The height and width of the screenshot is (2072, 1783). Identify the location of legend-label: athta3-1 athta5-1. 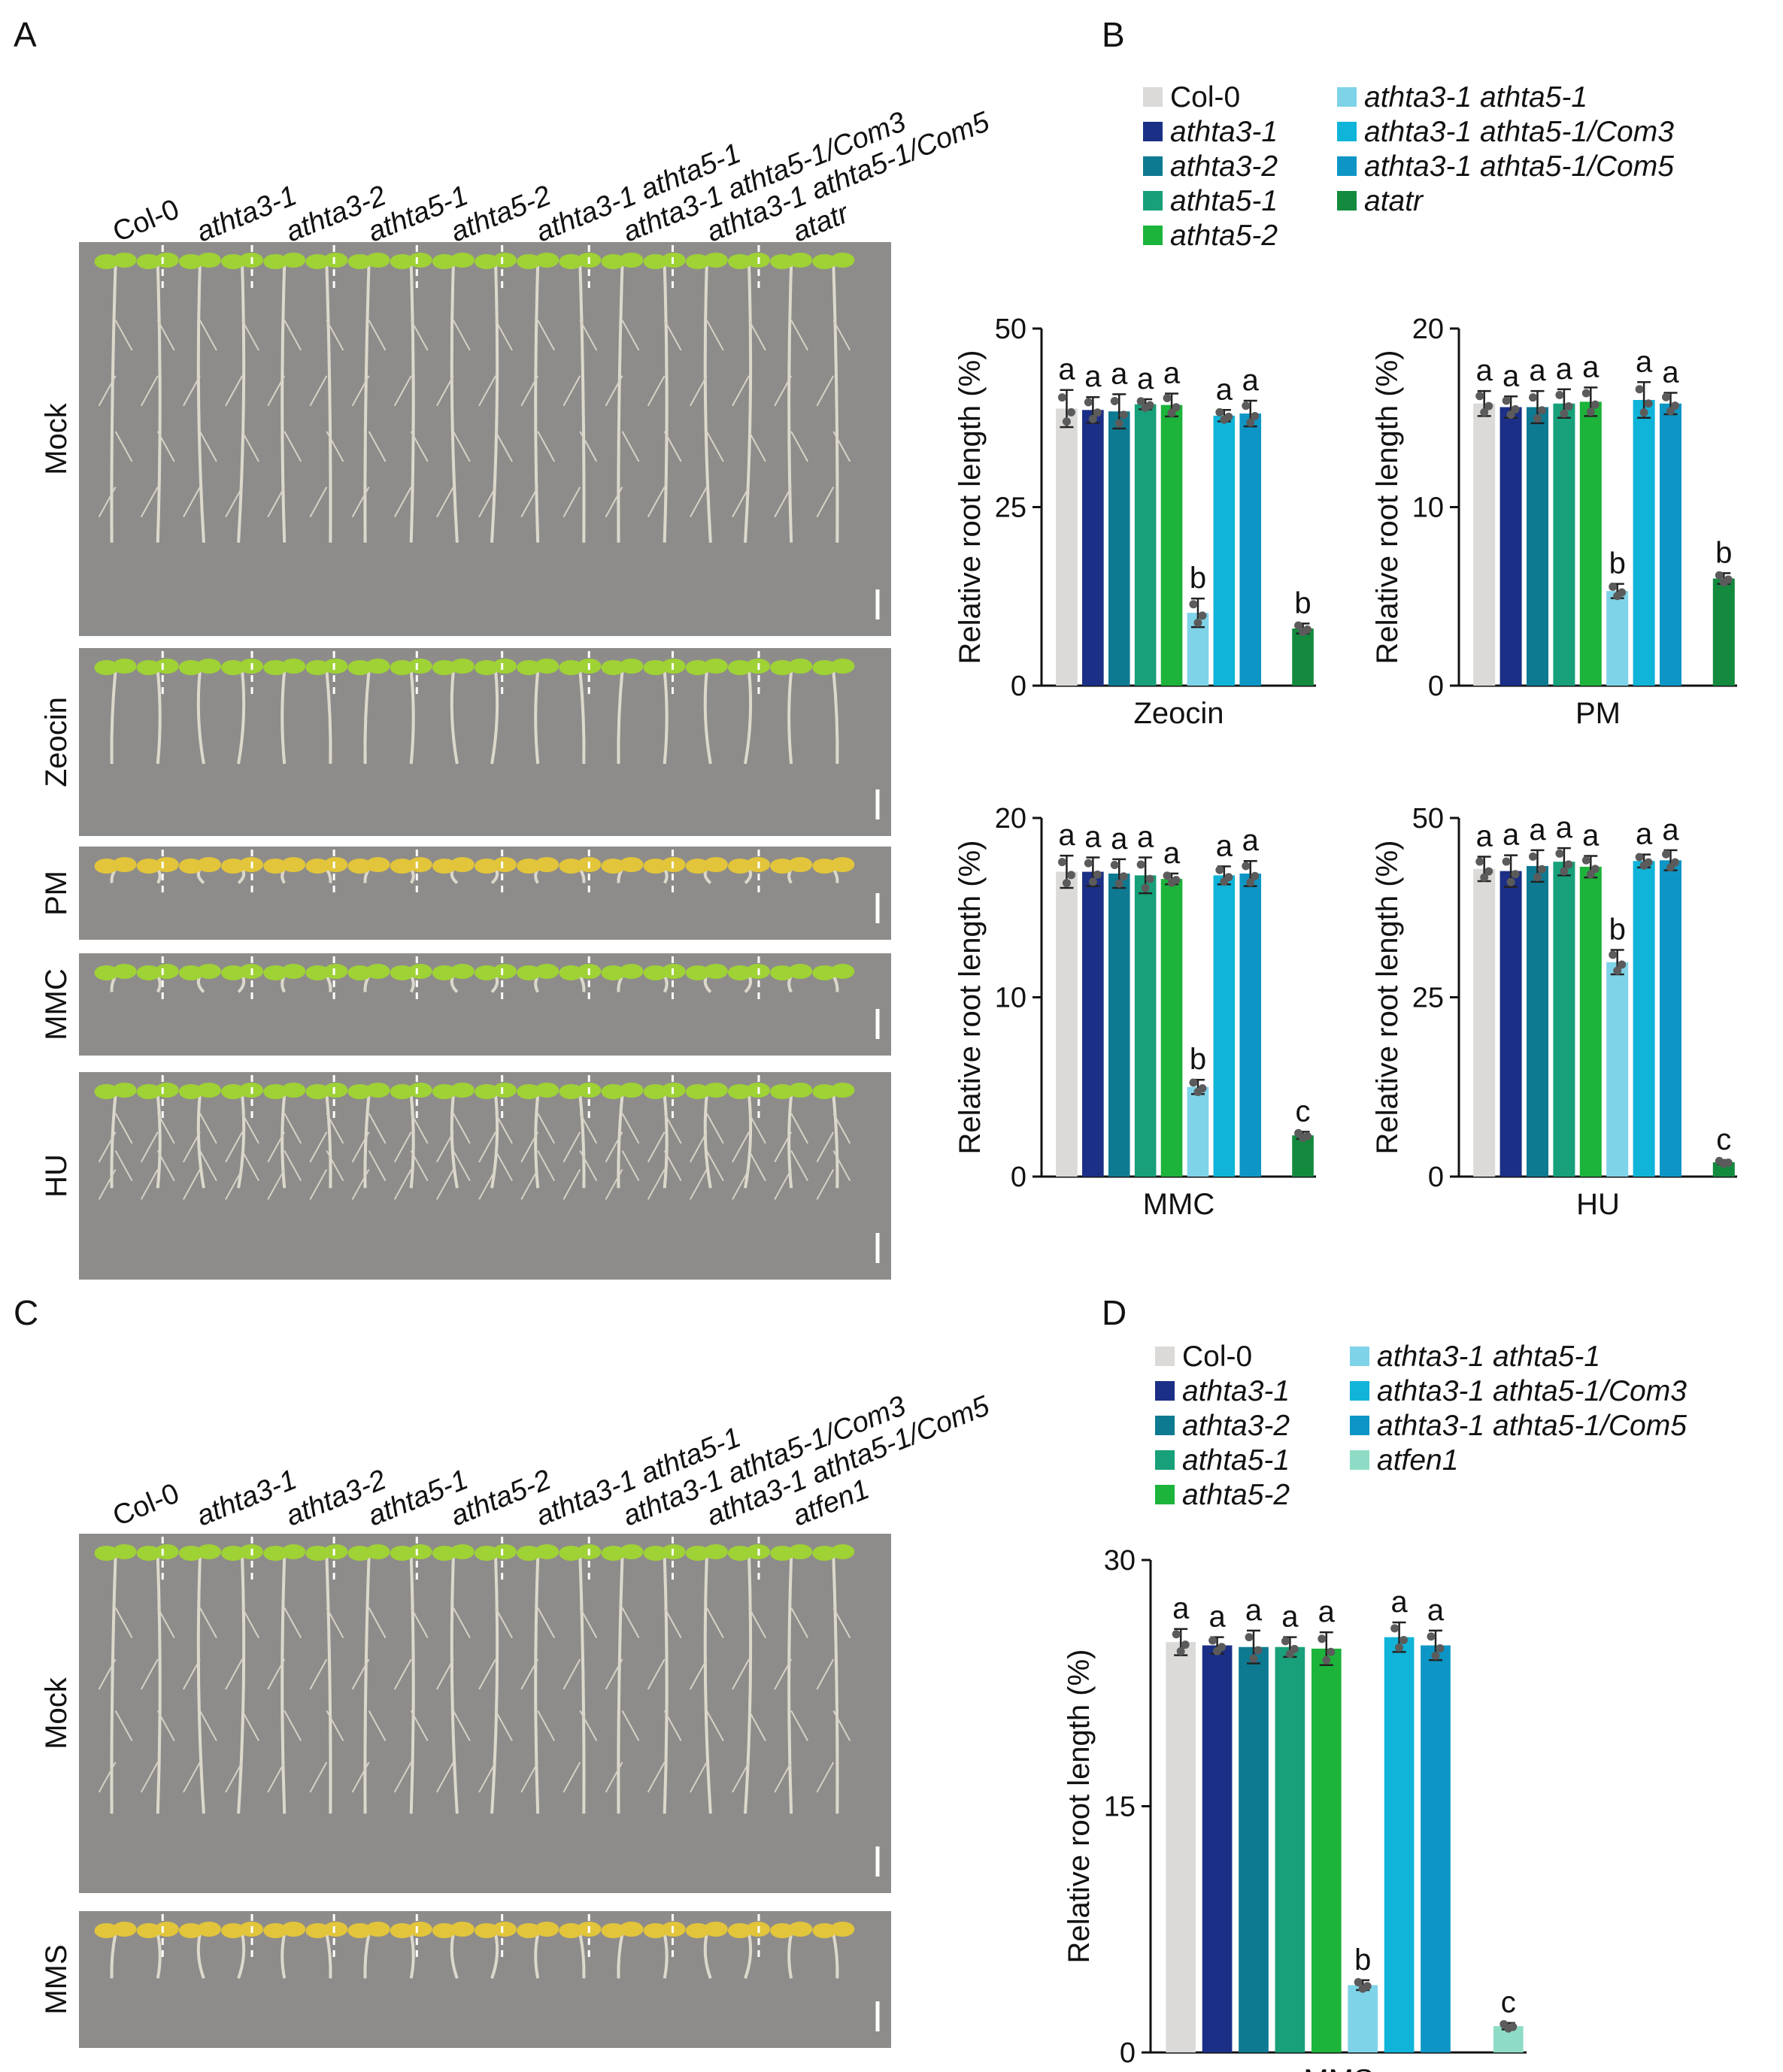
(1489, 1356).